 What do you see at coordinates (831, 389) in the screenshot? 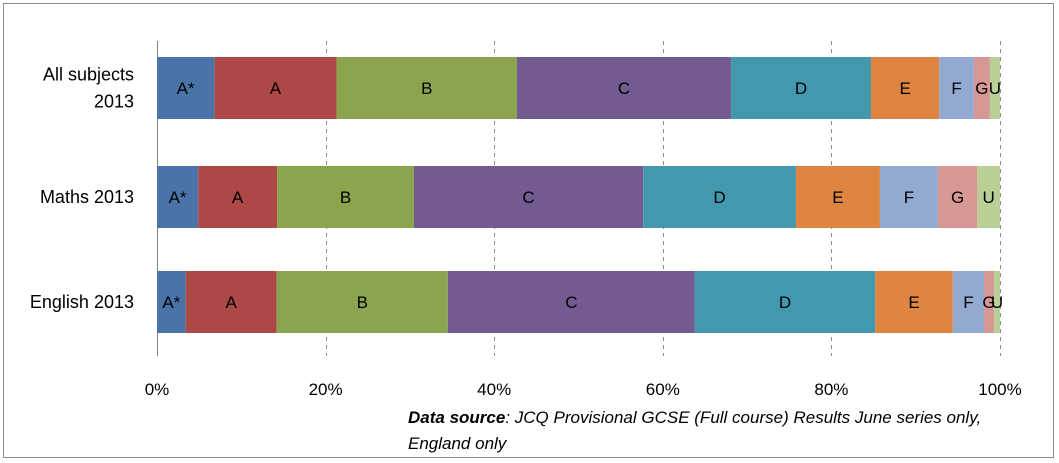
I see `x-tick-label: 80%` at bounding box center [831, 389].